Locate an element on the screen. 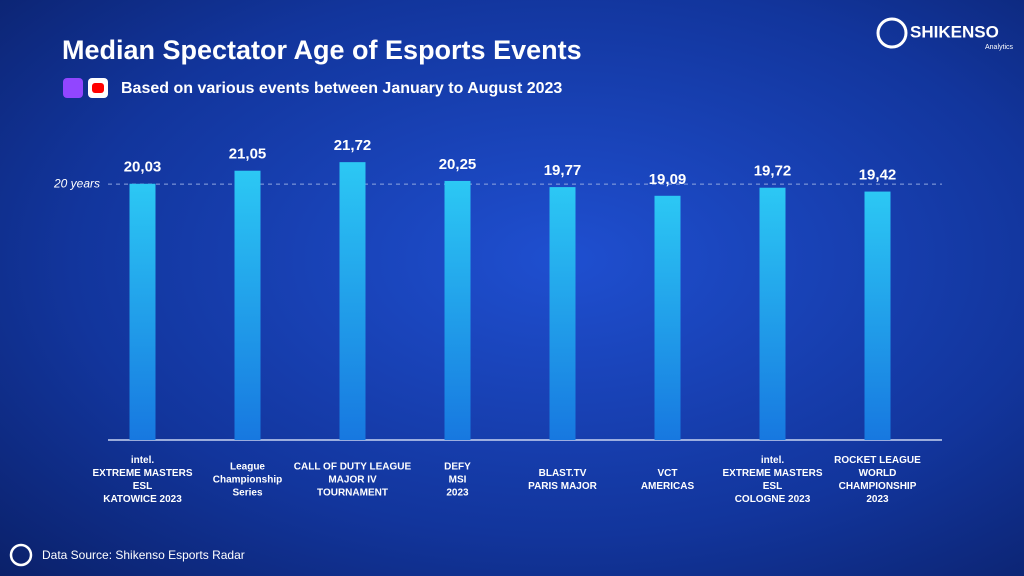 The height and width of the screenshot is (576, 1024). category-label: League is located at coordinates (247, 467).